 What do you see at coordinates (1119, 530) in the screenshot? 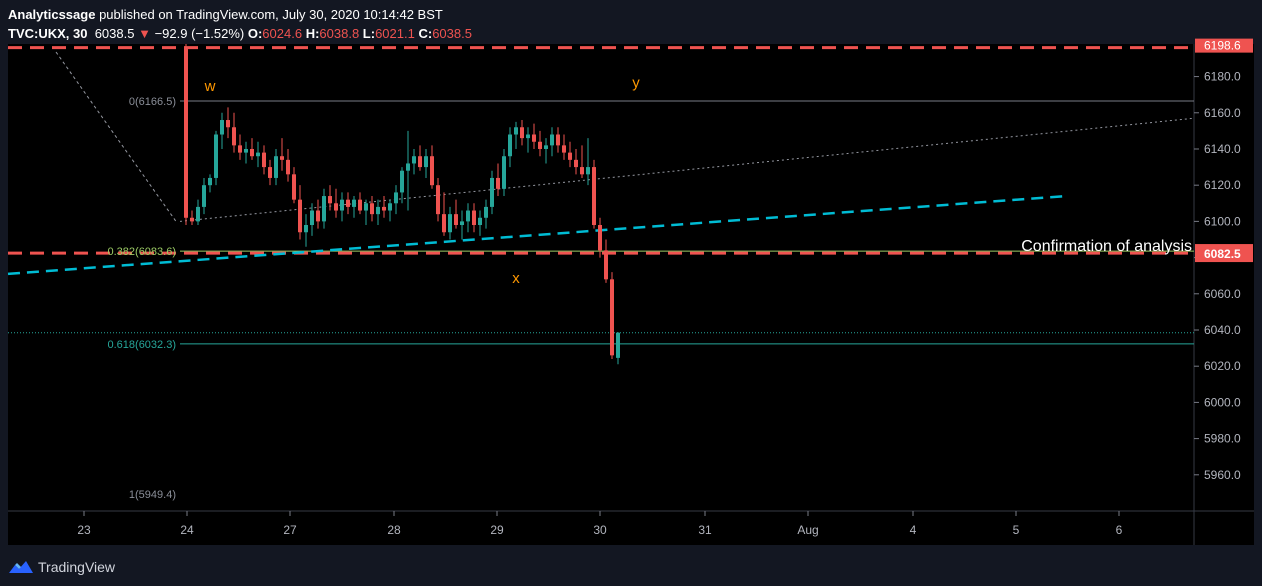
I see `x-tick-label: 6` at bounding box center [1119, 530].